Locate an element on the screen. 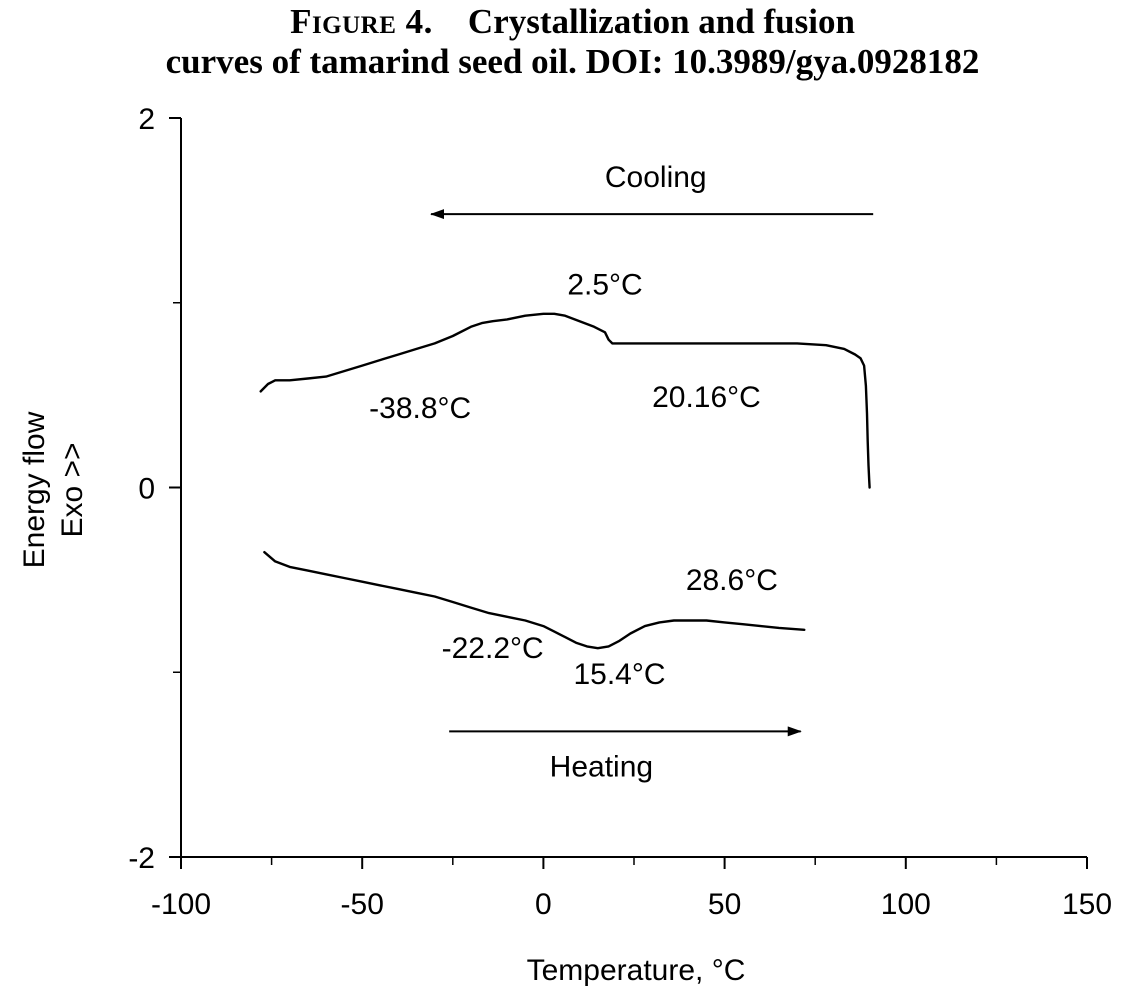 This screenshot has width=1145, height=989. annotation-20-16-c: 20.16°C is located at coordinates (706, 397).